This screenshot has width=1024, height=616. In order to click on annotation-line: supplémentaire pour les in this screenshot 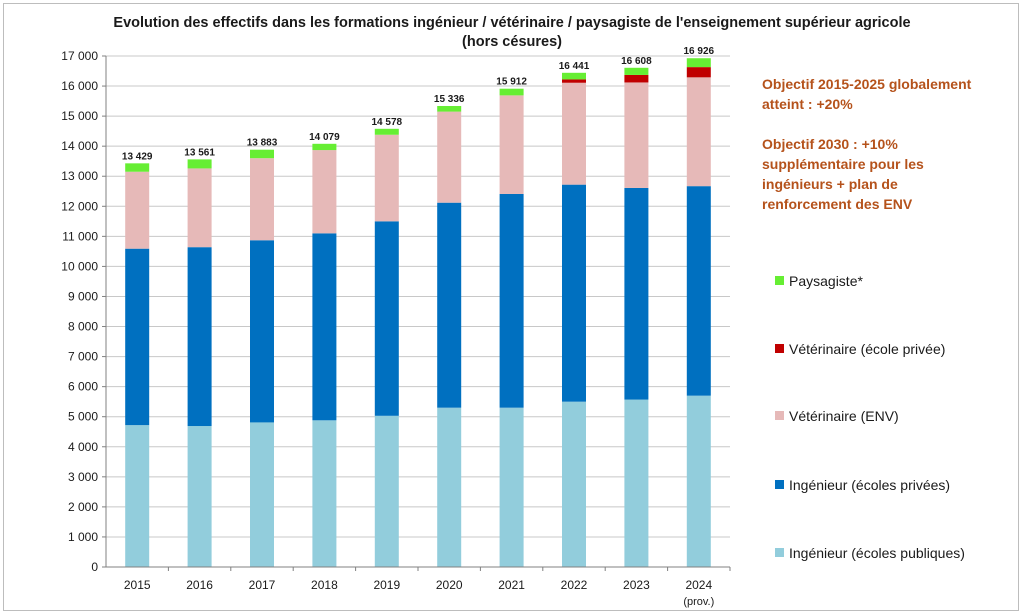, I will do `click(843, 164)`.